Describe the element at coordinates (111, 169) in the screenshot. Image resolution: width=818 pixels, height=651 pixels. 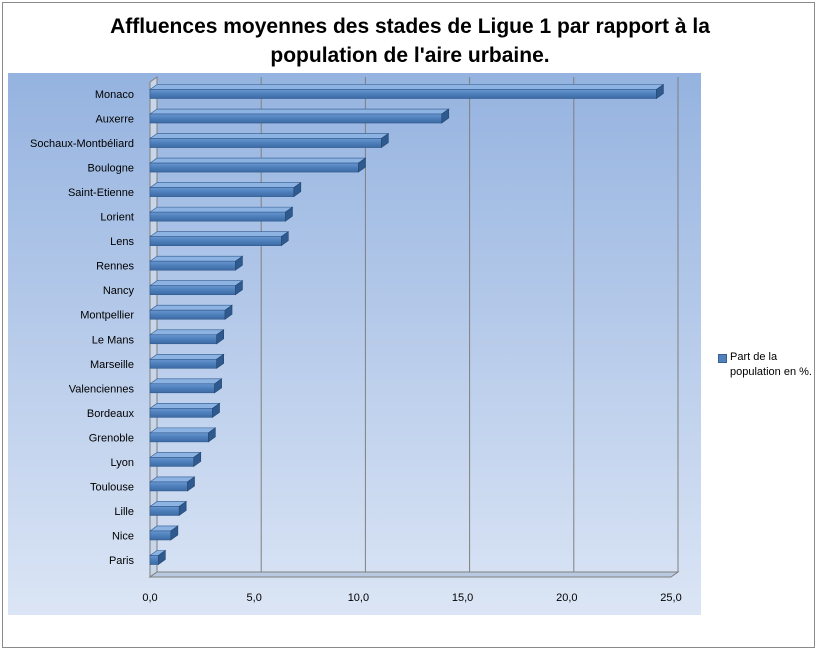
I see `category-label: Boulogne` at that location.